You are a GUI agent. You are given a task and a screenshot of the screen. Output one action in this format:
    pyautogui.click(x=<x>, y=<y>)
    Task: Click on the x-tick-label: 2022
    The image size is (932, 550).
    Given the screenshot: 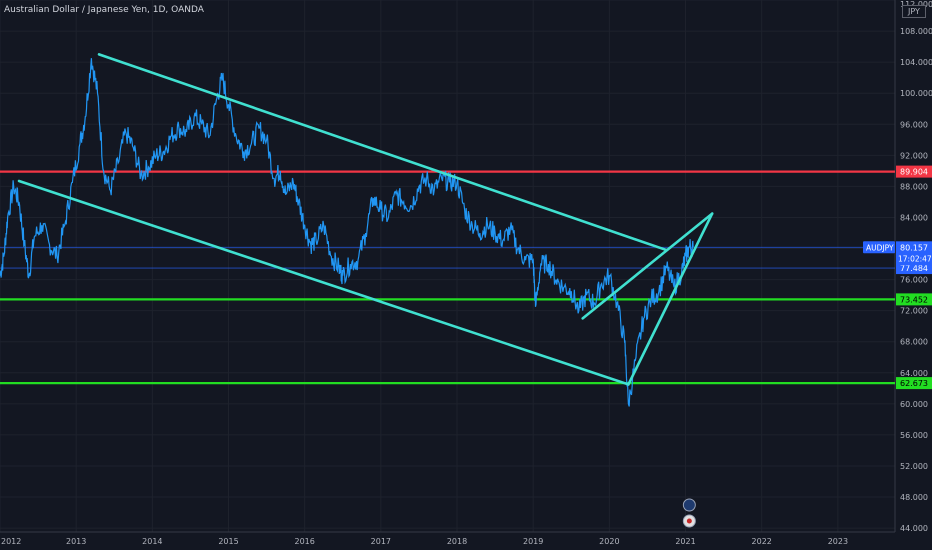 What is the action you would take?
    pyautogui.click(x=762, y=541)
    